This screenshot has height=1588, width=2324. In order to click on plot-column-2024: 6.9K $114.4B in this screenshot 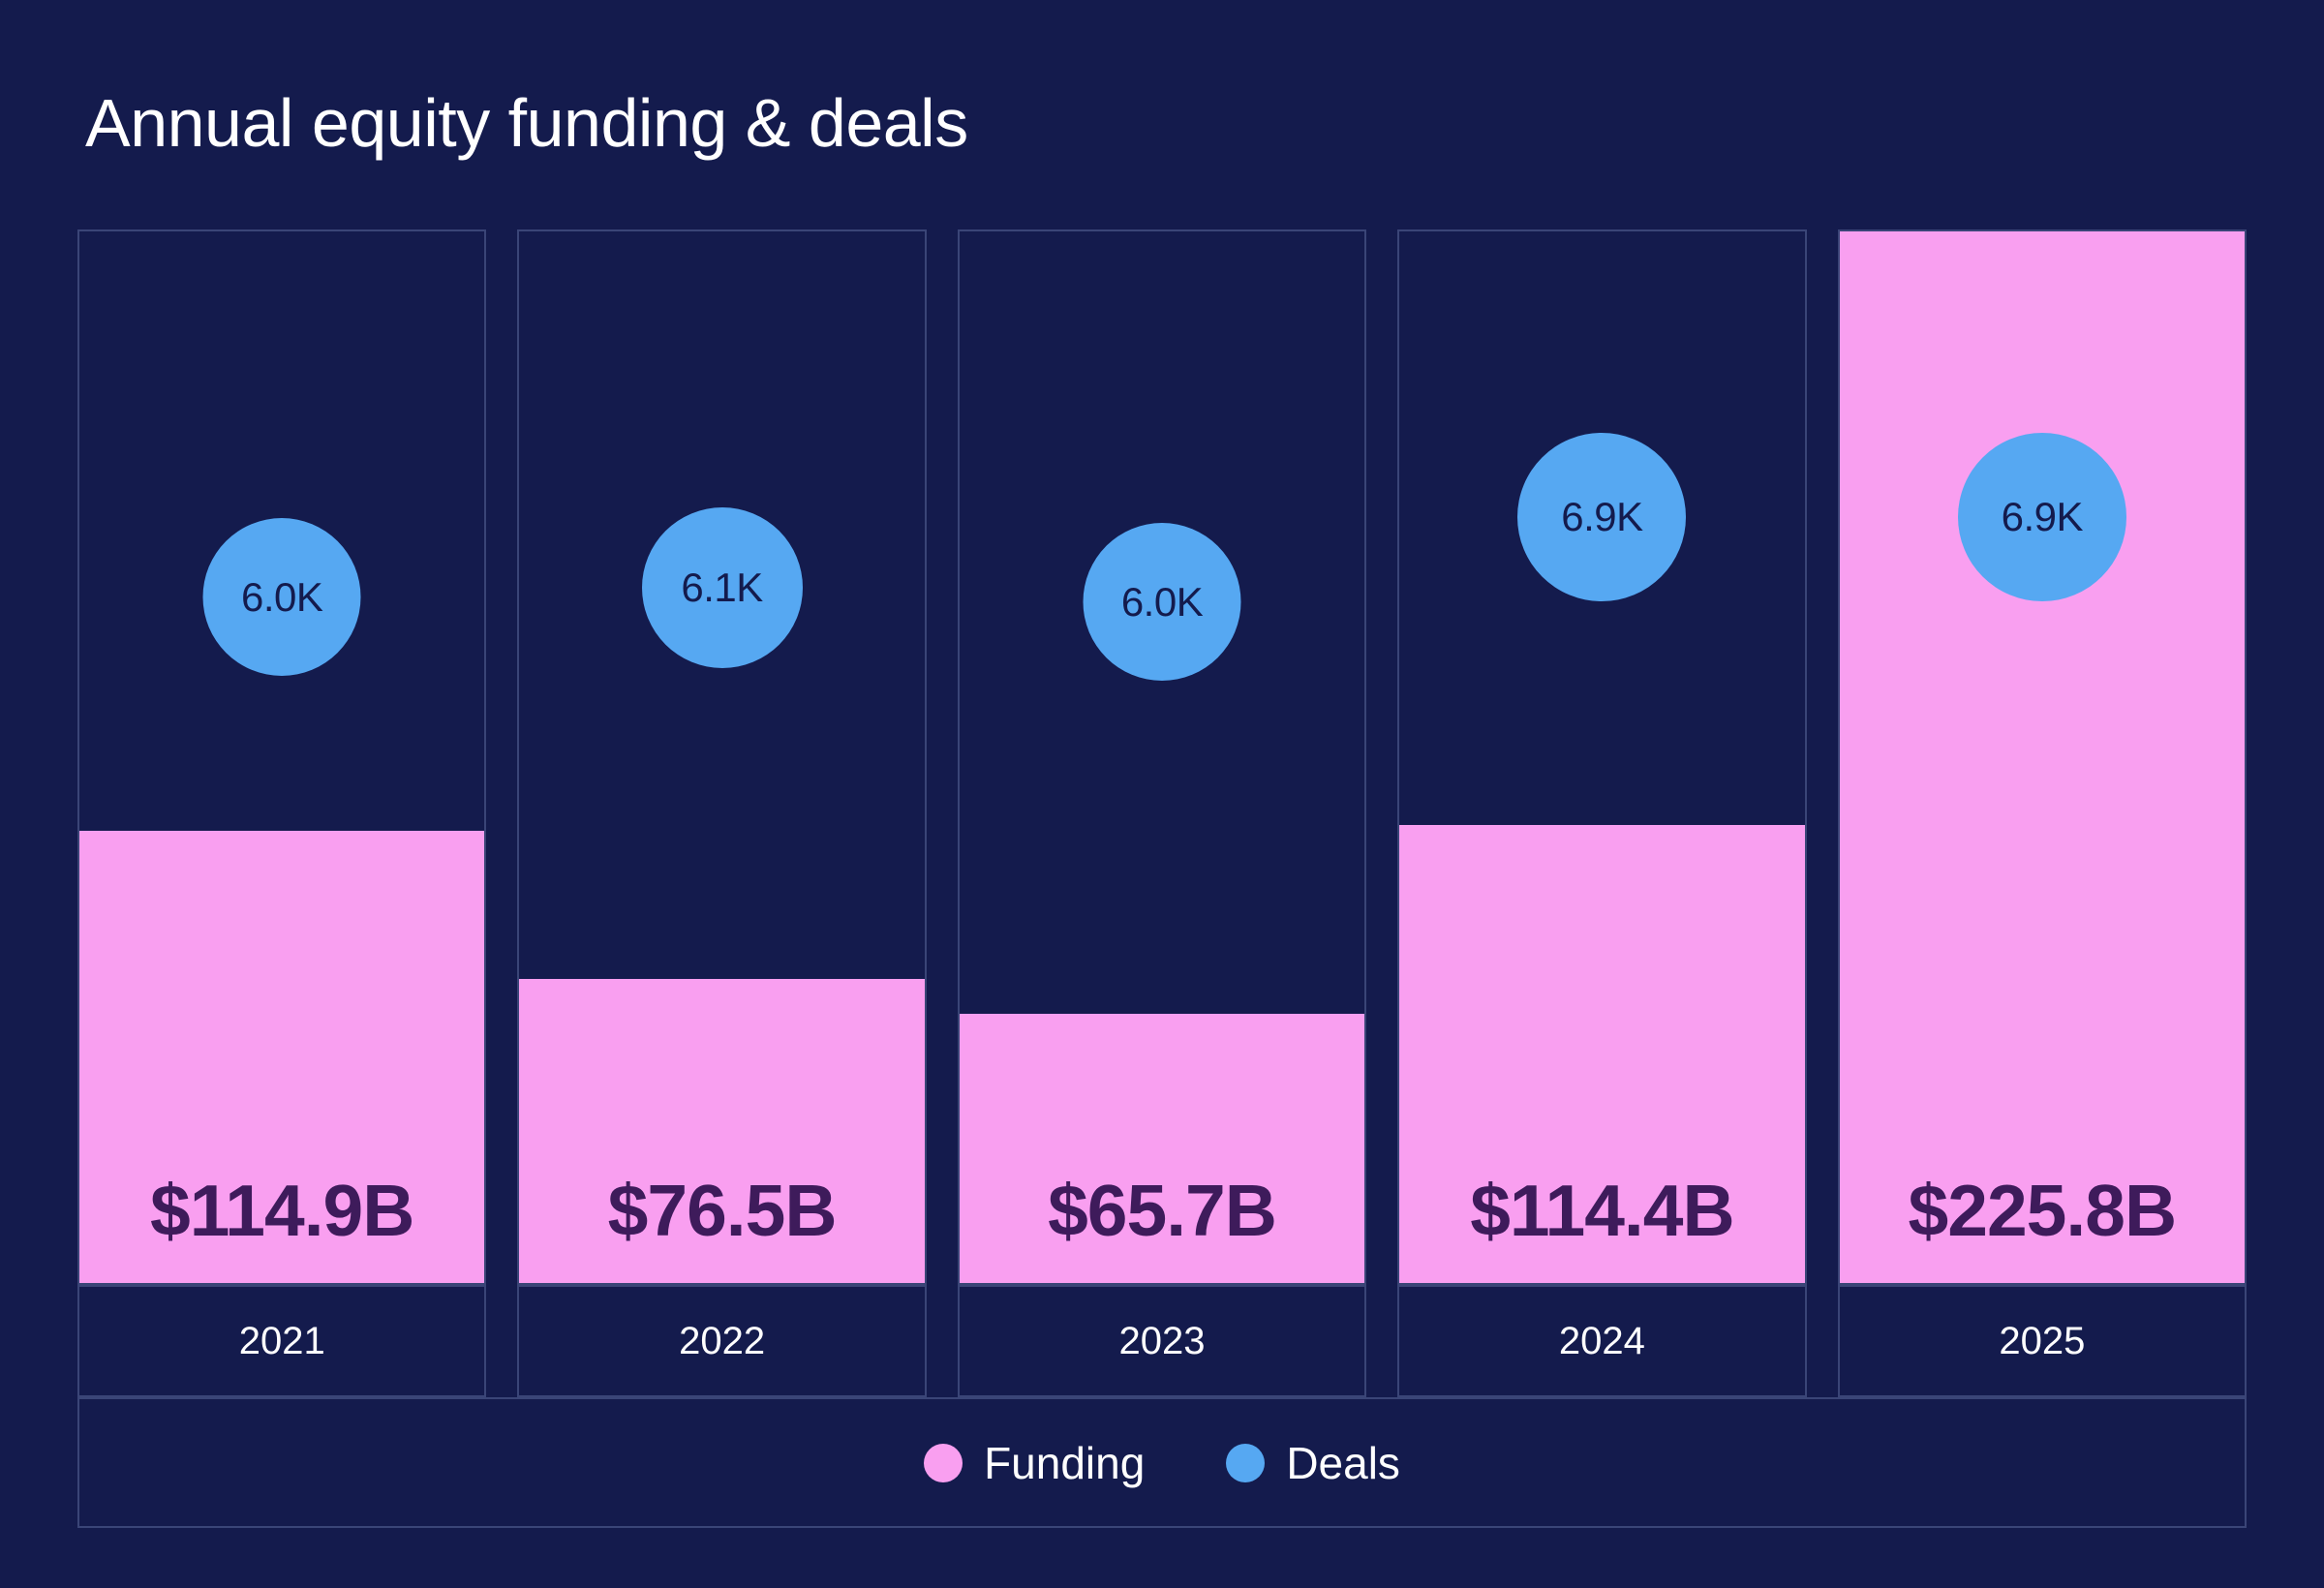, I will do `click(1602, 757)`.